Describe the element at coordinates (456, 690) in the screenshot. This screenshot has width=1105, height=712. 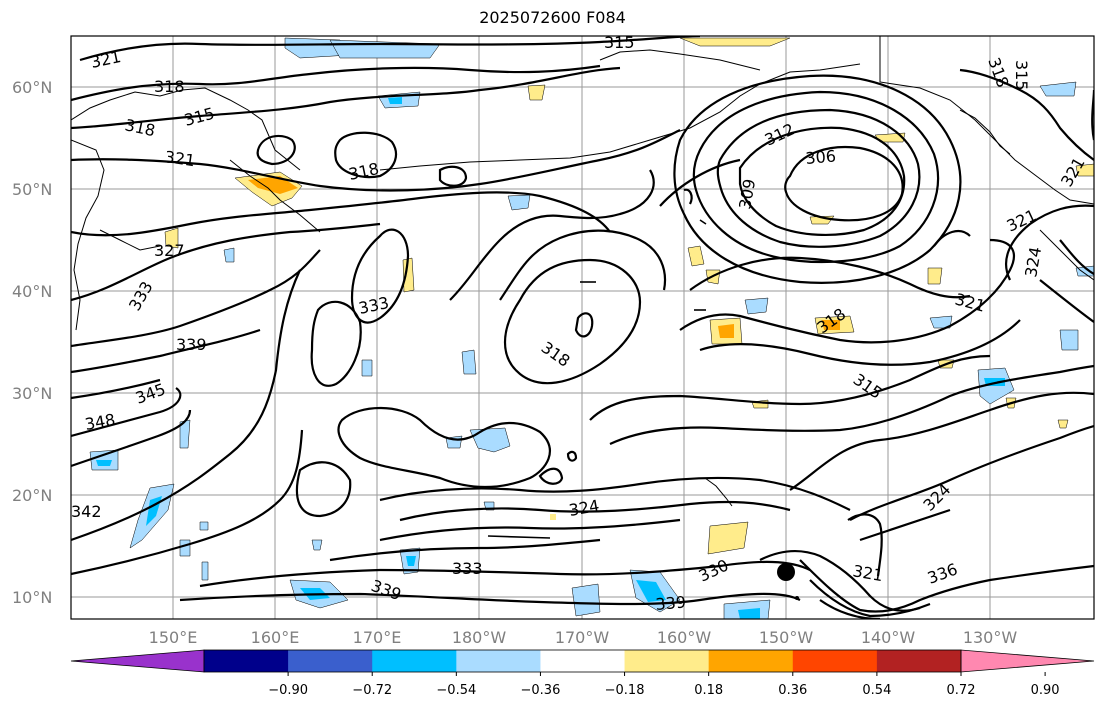
I see `colorbar-tick-label: −0.54` at that location.